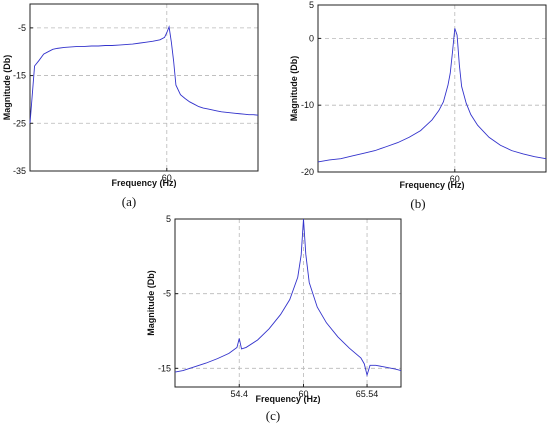 The width and height of the screenshot is (550, 427). Describe the element at coordinates (129, 201) in the screenshot. I see `panel-label: (a)` at that location.